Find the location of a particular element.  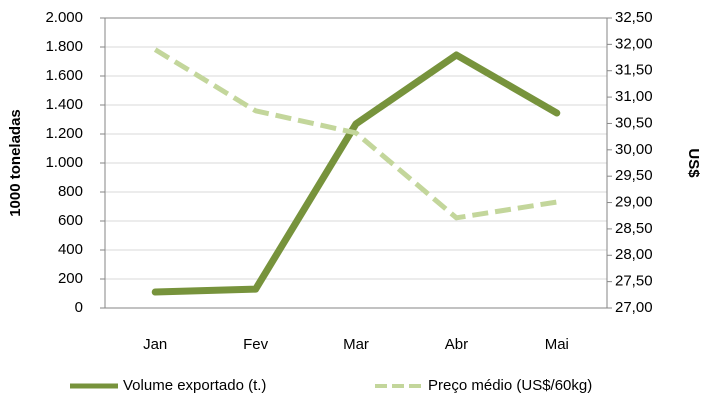

y2-tick-label: 29,00 is located at coordinates (634, 202).